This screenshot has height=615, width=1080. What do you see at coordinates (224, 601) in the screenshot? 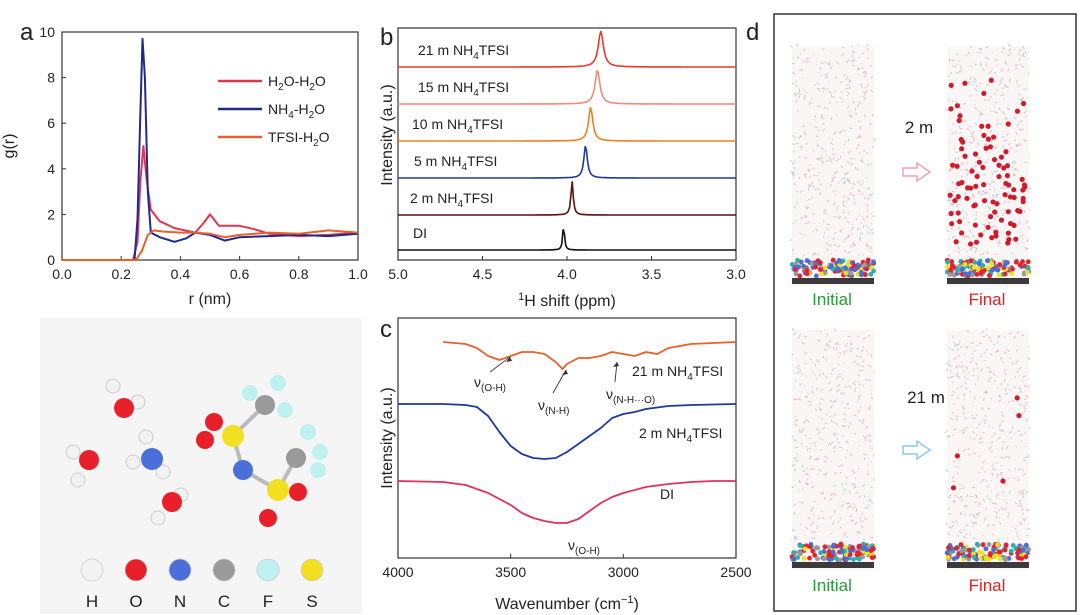
I see `atom-legend-label: C` at bounding box center [224, 601].